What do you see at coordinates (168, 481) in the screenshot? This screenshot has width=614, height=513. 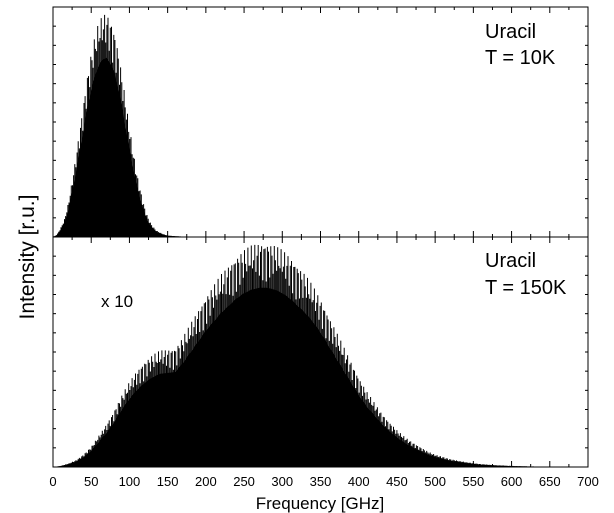 I see `x-tick-label-150: 150` at bounding box center [168, 481].